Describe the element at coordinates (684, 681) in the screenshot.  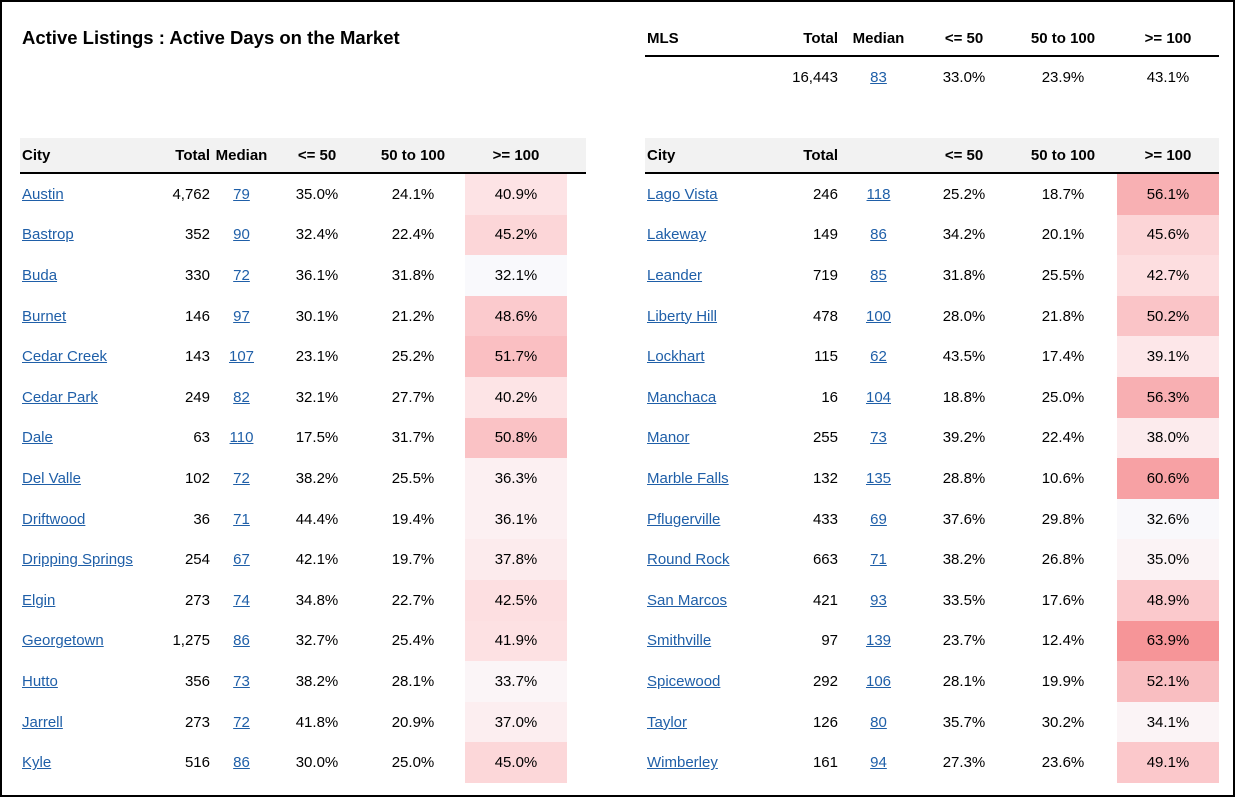
I see `city-link: Spicewood` at that location.